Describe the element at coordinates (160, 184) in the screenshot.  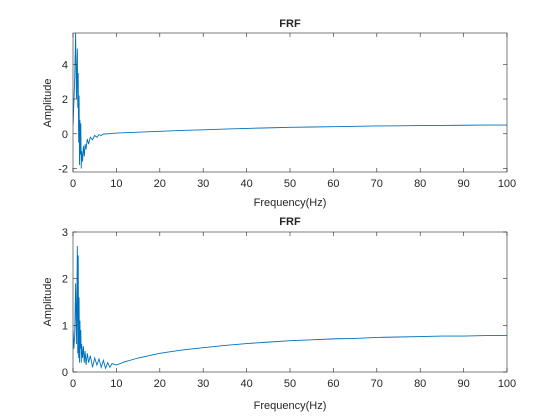
I see `x-tick-label-top: 20` at that location.